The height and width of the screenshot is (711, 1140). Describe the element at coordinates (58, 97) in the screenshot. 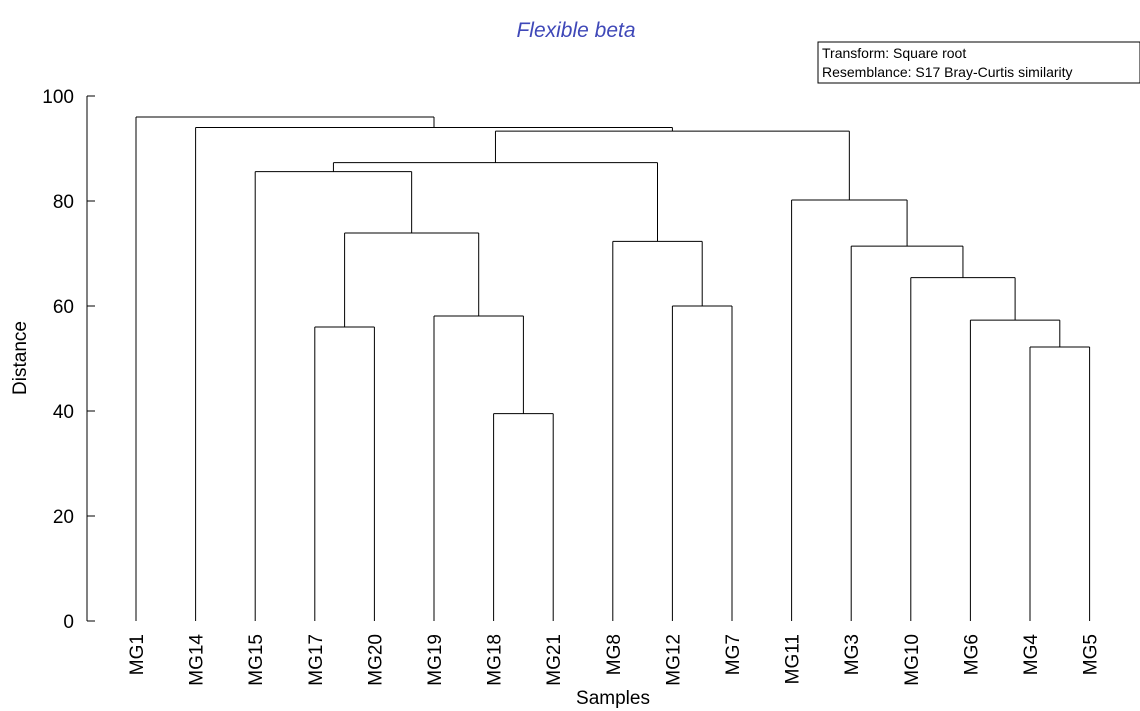

I see `y-tick-label: 100` at that location.